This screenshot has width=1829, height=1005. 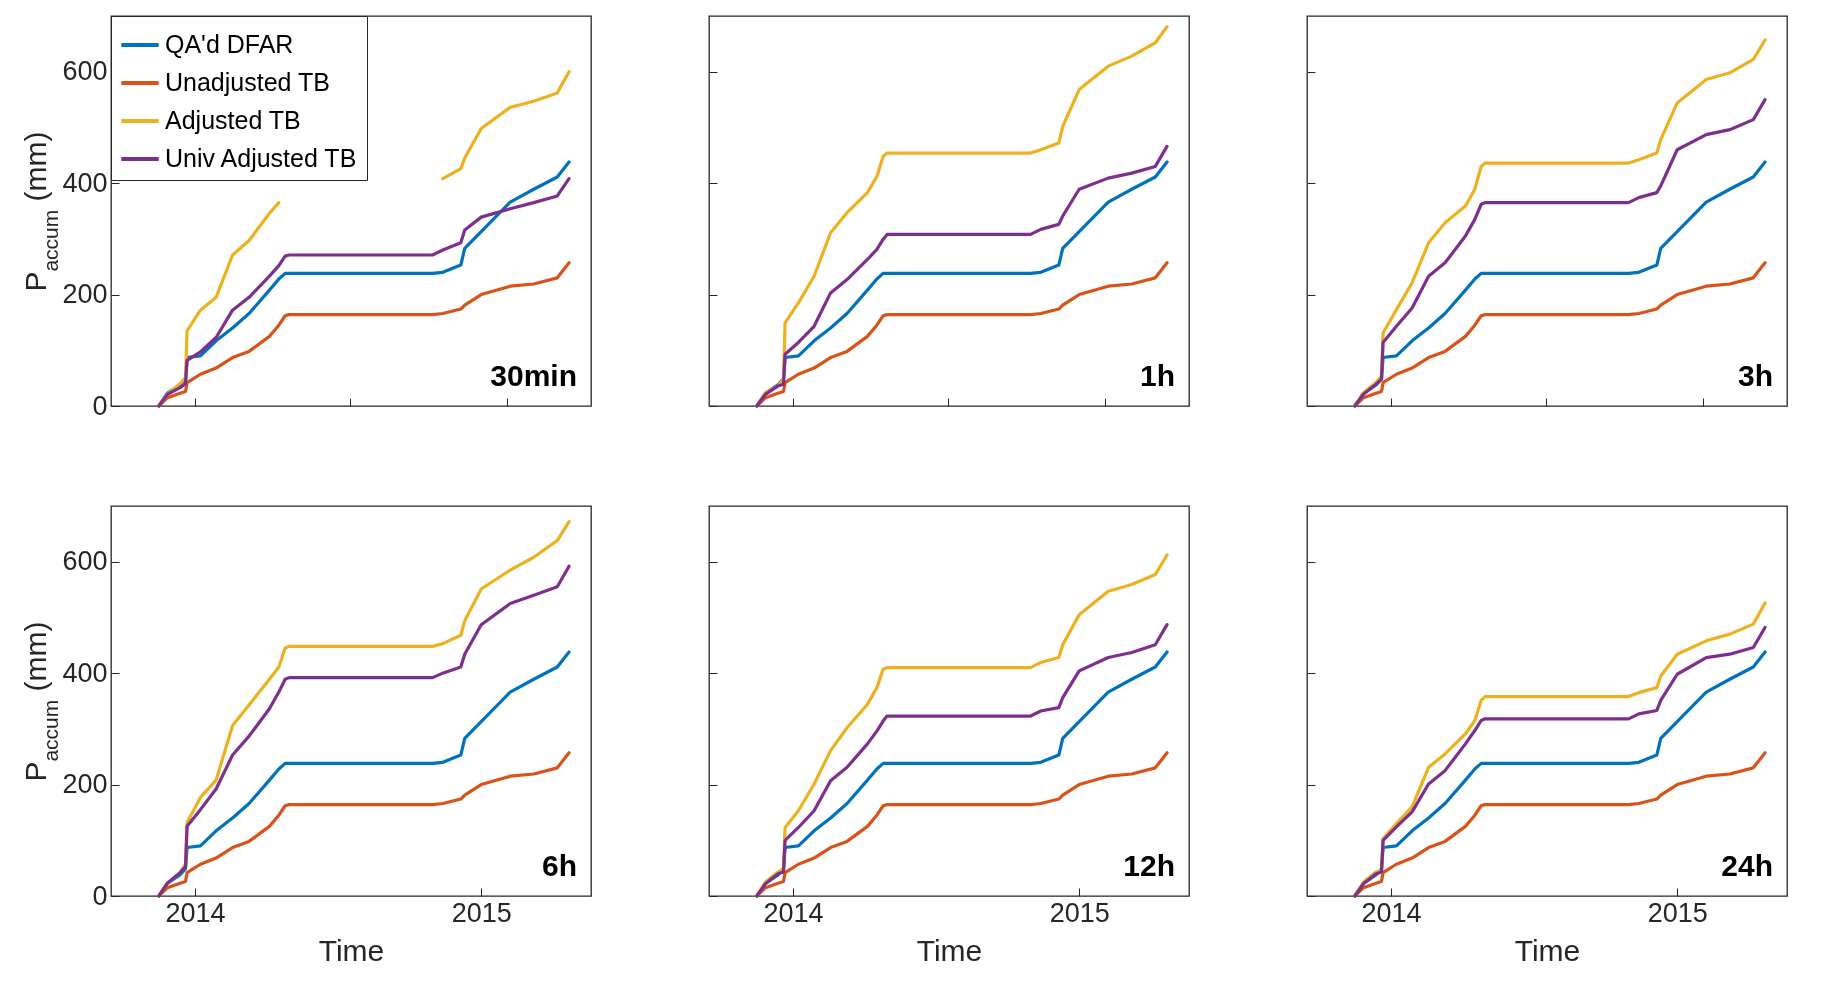 I want to click on legend-label: Unadjusted TB, so click(x=247, y=82).